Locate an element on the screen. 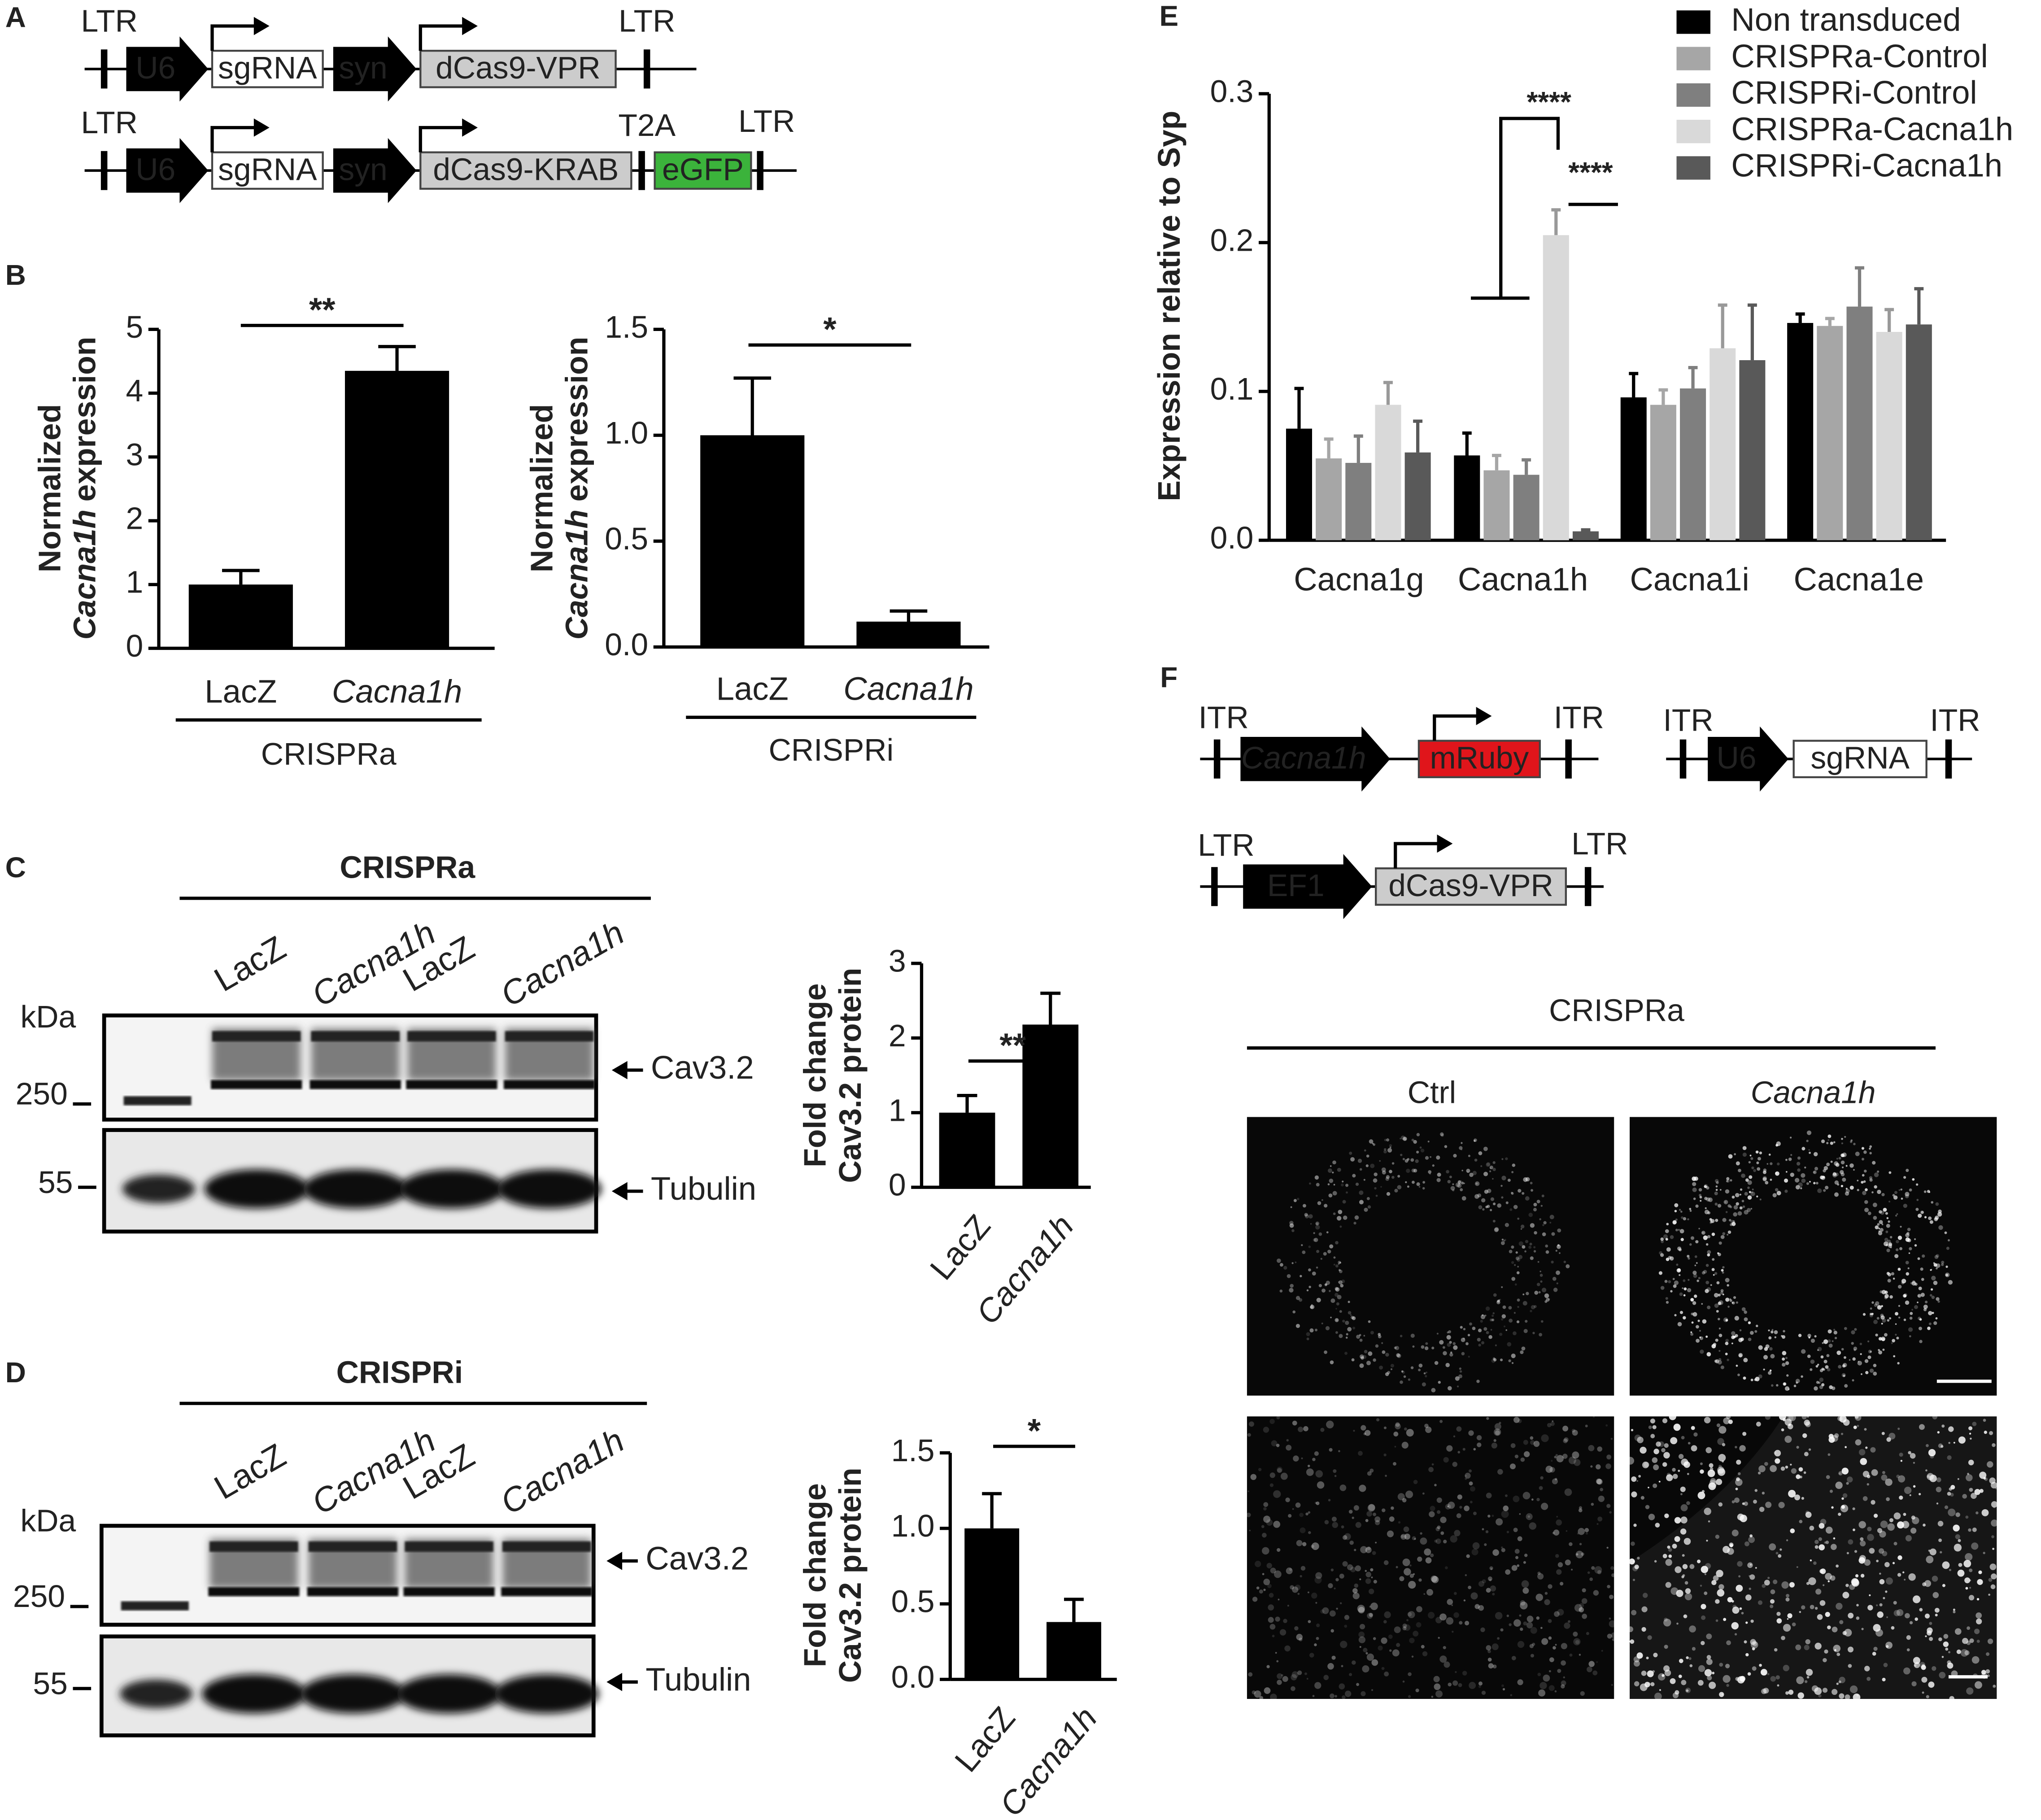 This screenshot has width=2041, height=1820. element-label: sgRNA is located at coordinates (267, 169).